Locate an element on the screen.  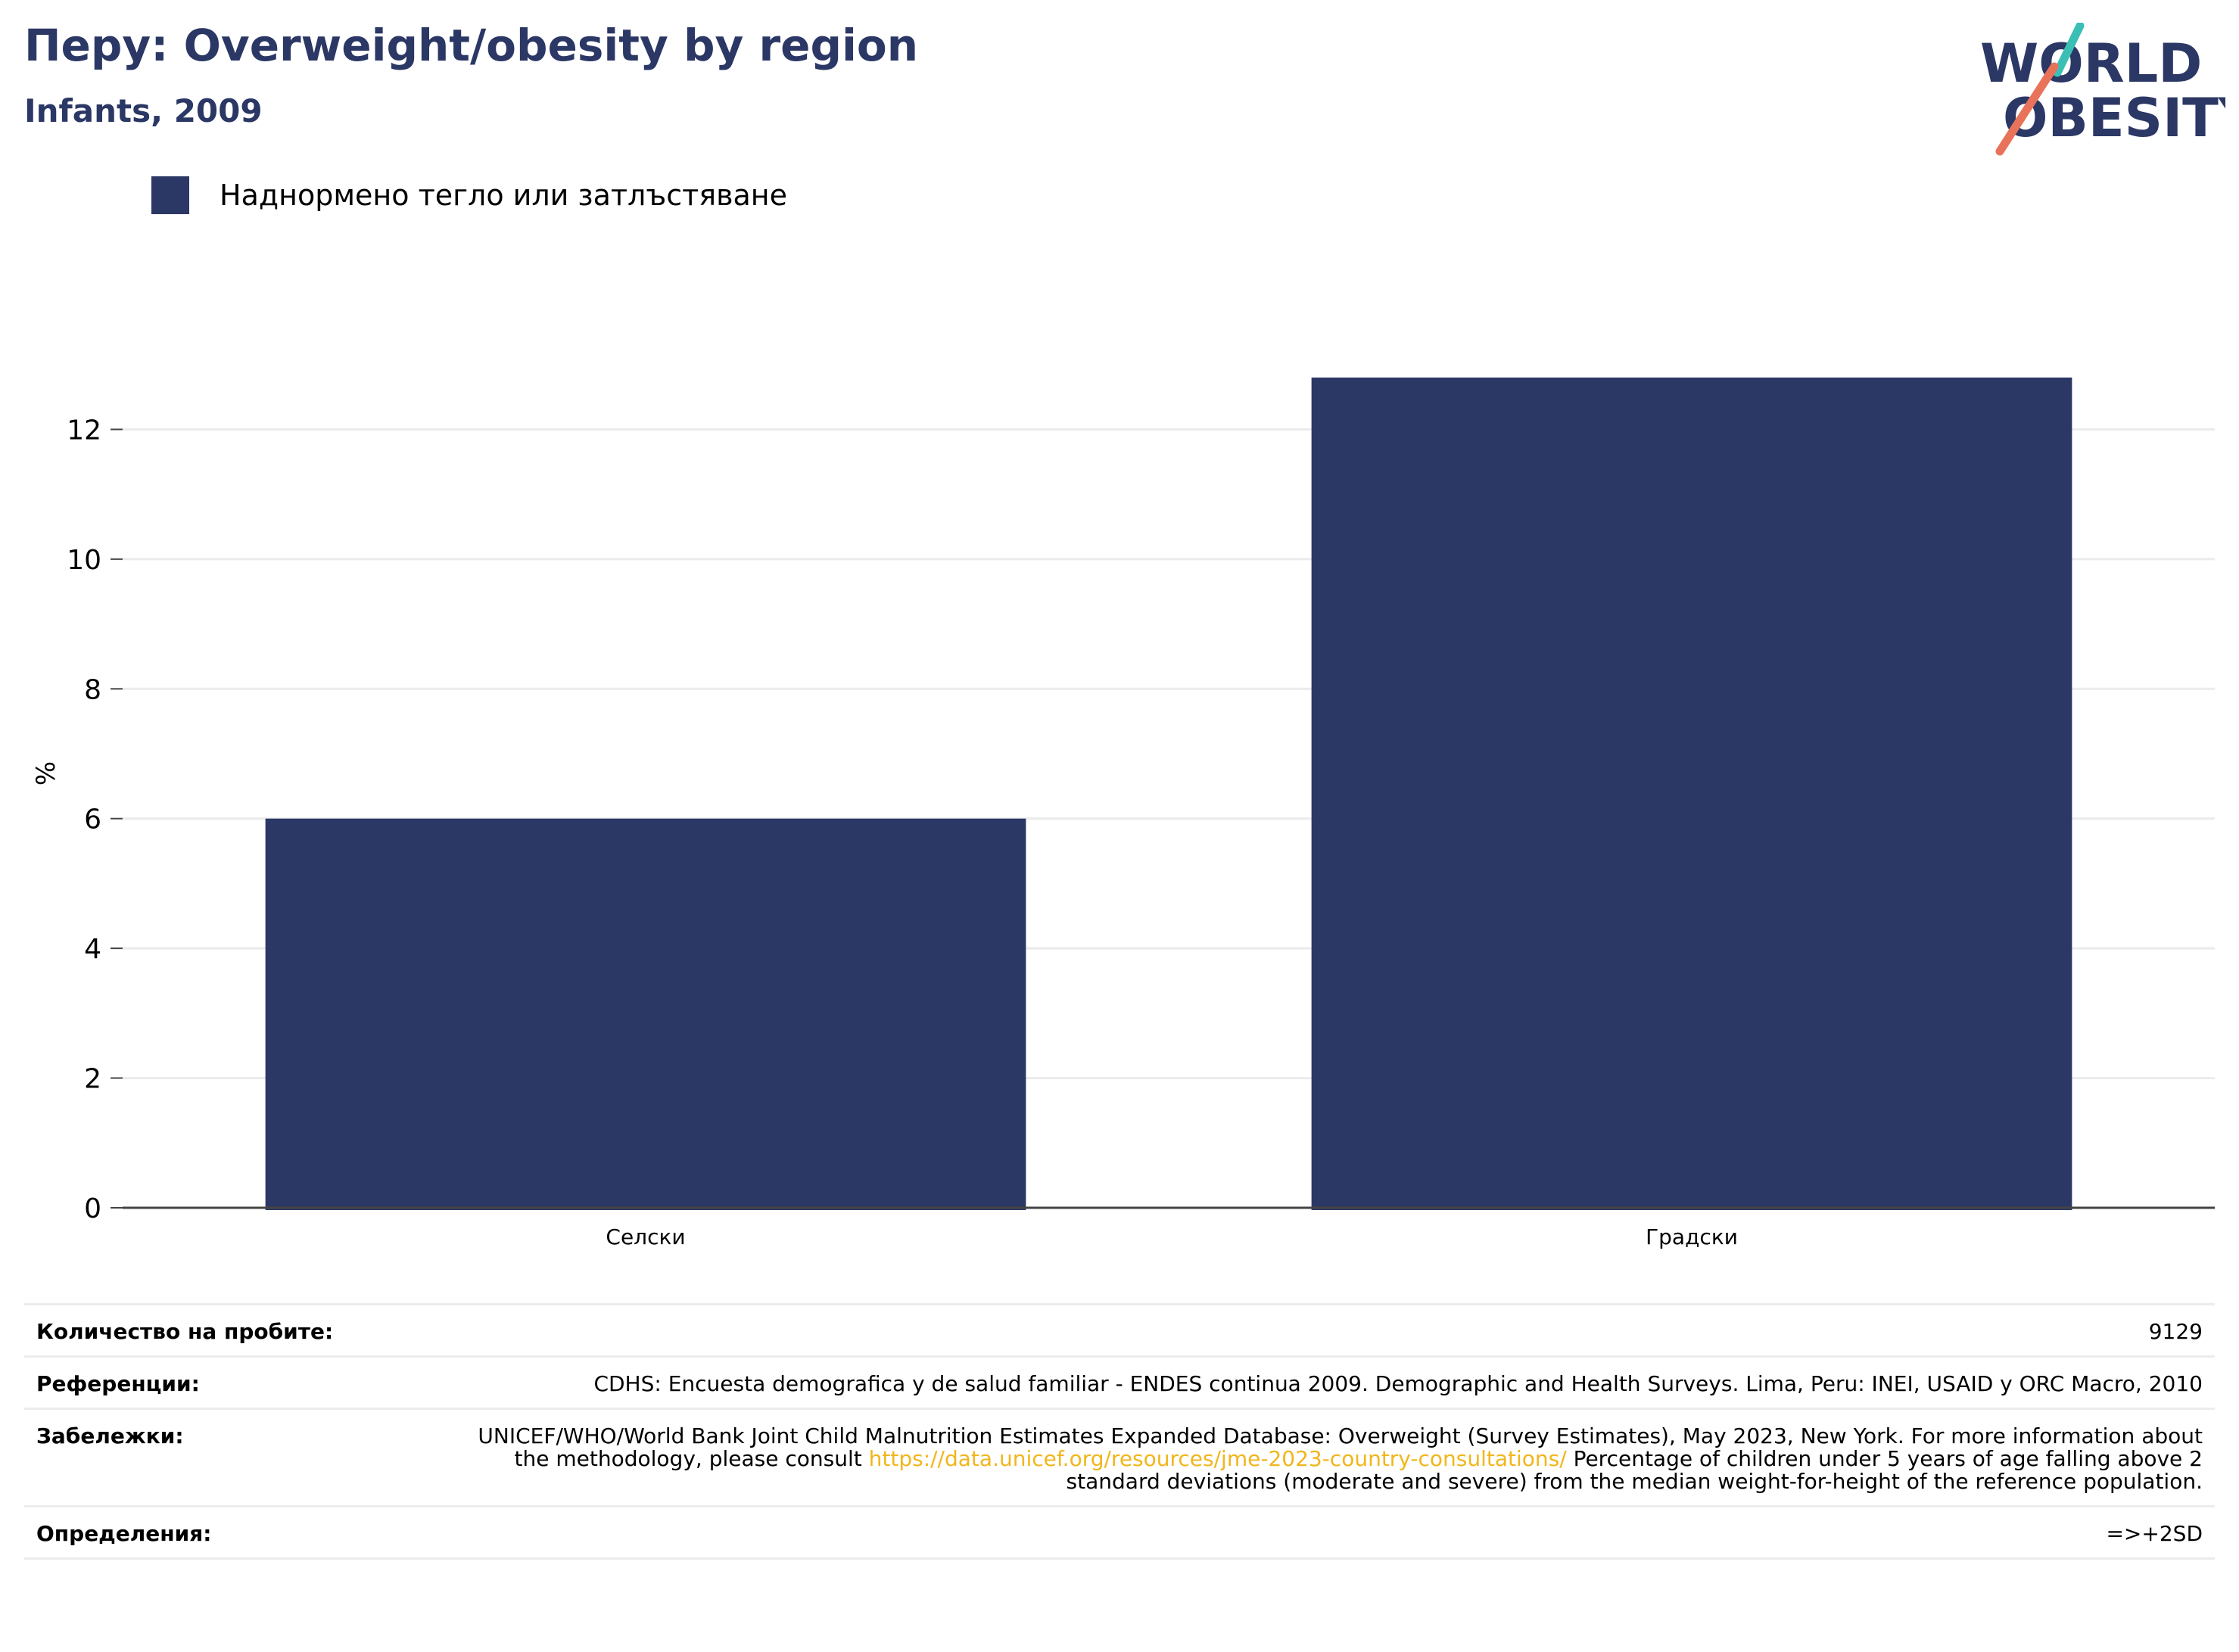
y-tick-label-8: 8 is located at coordinates (93, 689).